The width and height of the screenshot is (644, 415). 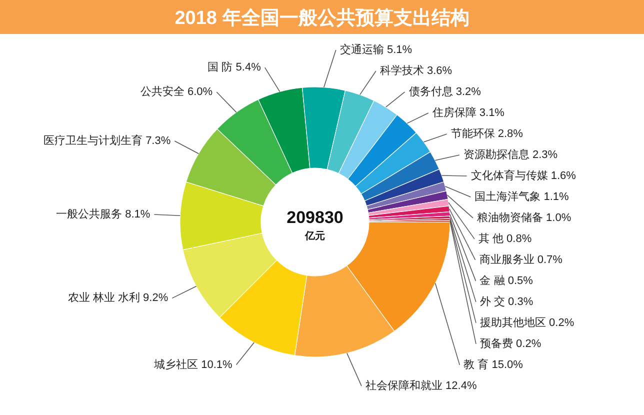 I want to click on slice-label: 商业服务业 0.7%, so click(x=521, y=259).